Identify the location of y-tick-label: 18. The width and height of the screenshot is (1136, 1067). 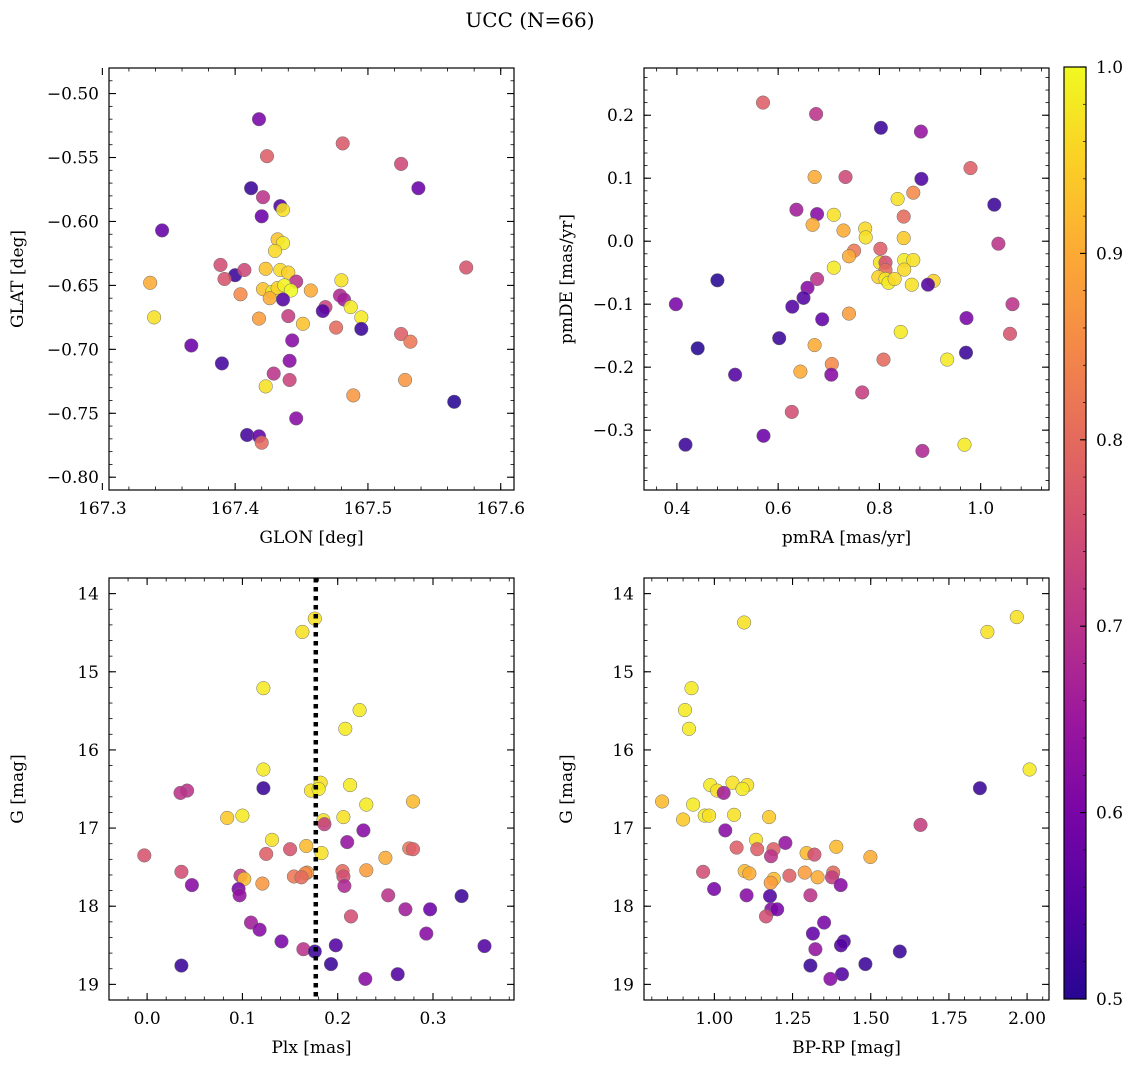
(88, 907).